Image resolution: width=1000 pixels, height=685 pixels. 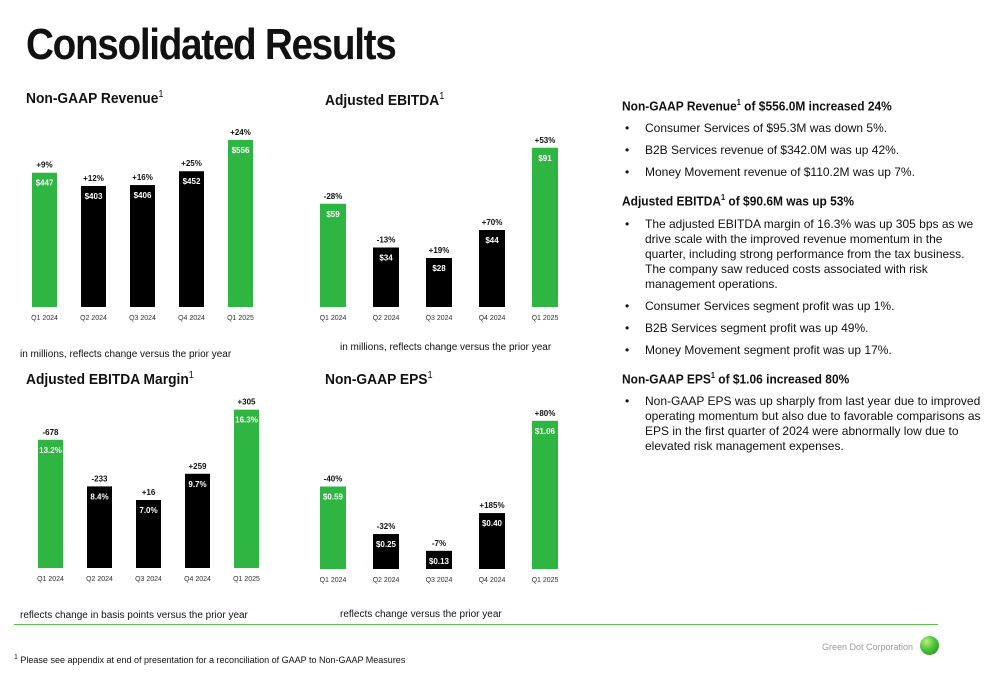 What do you see at coordinates (545, 140) in the screenshot?
I see `change-label-ebitda-4: +53%` at bounding box center [545, 140].